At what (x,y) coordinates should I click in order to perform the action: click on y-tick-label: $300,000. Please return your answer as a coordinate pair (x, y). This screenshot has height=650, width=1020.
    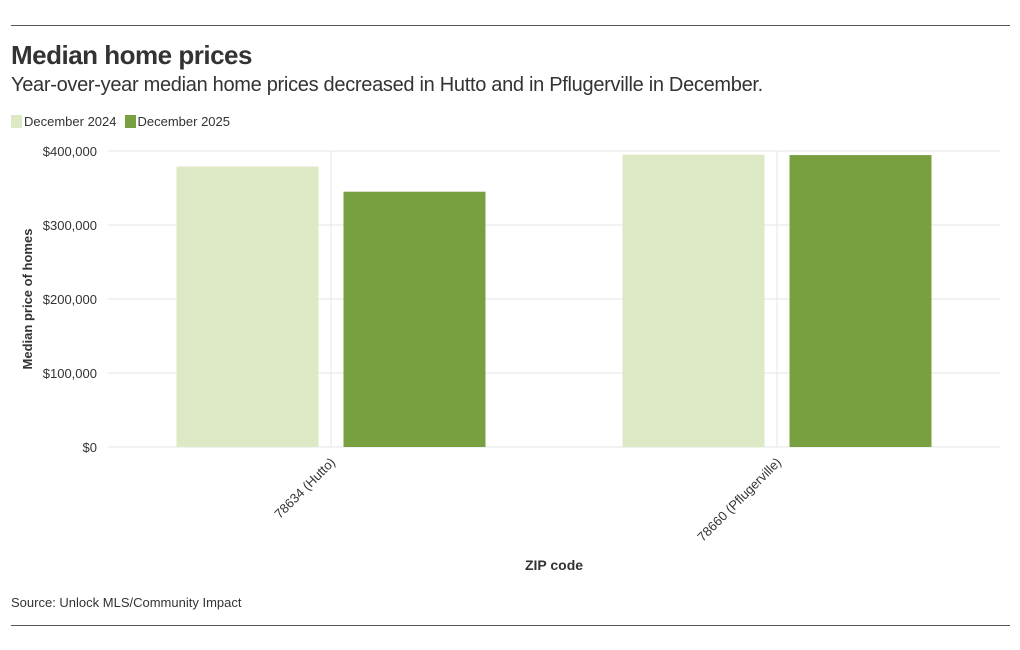
    Looking at the image, I should click on (70, 225).